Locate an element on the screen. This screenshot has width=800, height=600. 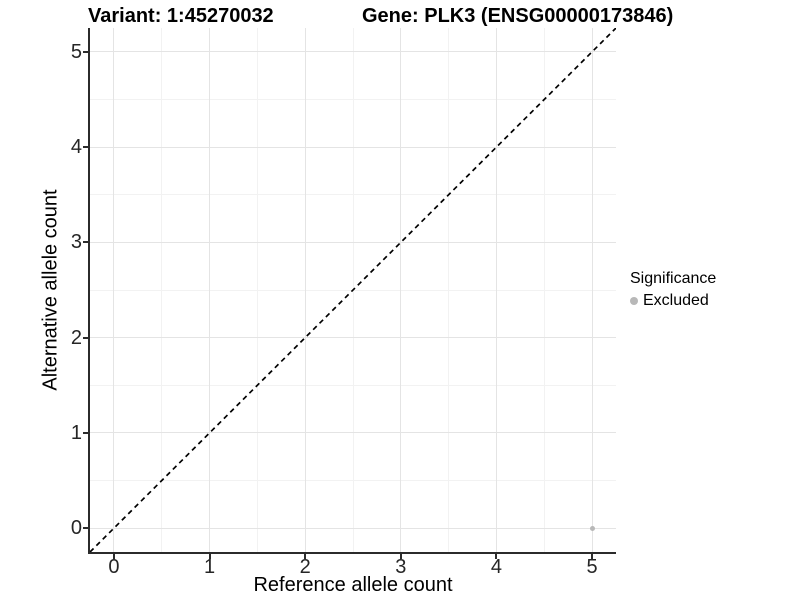
legend-item-excluded: Excluded is located at coordinates (673, 301).